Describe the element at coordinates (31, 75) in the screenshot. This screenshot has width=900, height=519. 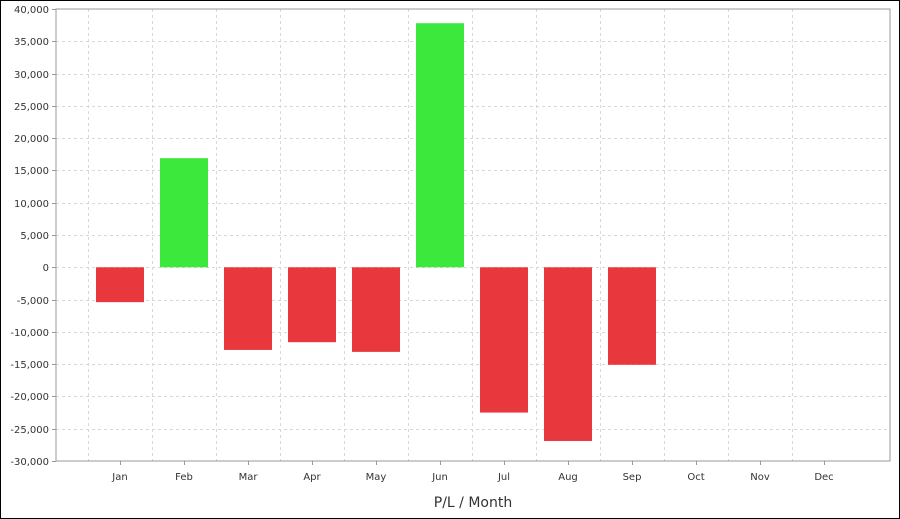
I see `y-tick-label: 30,000` at that location.